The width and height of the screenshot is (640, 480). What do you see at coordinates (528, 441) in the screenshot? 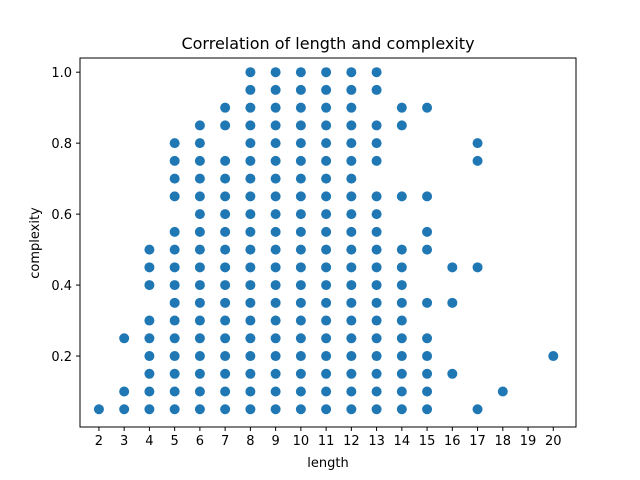
I see `x-tick-label: 19` at bounding box center [528, 441].